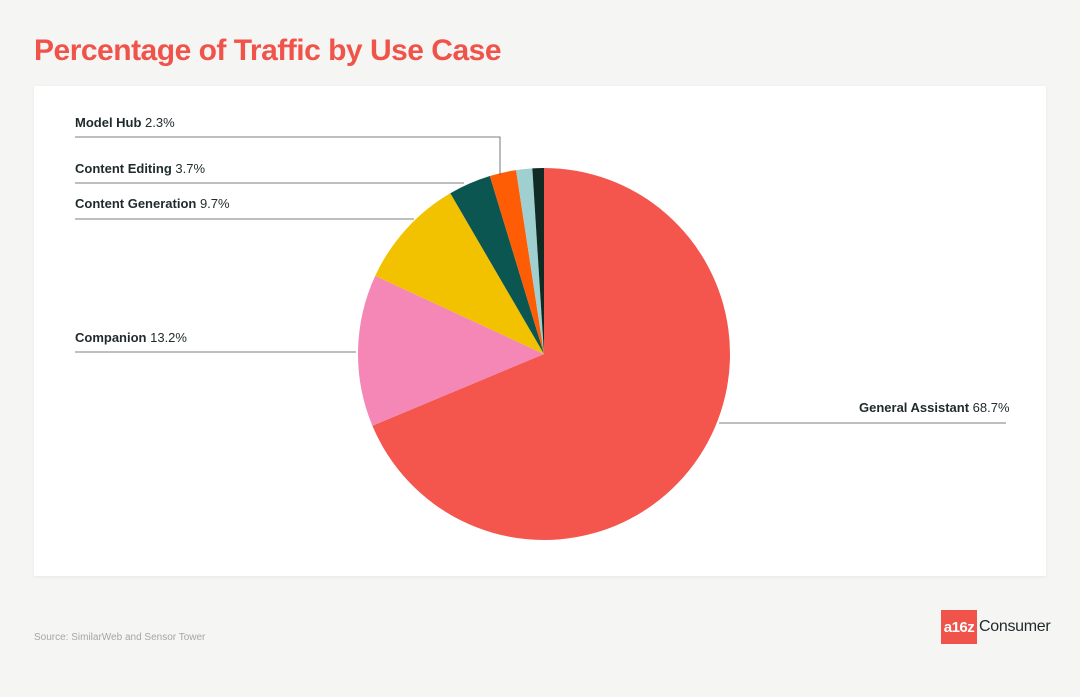 This screenshot has height=697, width=1080. I want to click on slice-label-content-generation: Content Generation 9.7%, so click(152, 203).